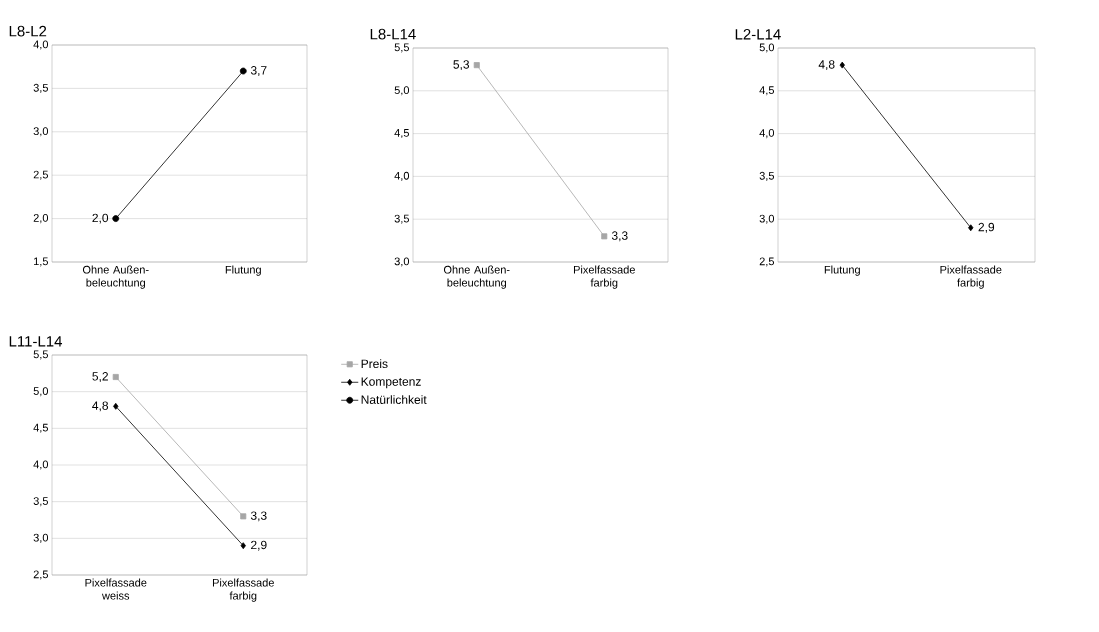 Image resolution: width=1099 pixels, height=632 pixels. Describe the element at coordinates (374, 364) in the screenshot. I see `legend-label: Preis` at that location.